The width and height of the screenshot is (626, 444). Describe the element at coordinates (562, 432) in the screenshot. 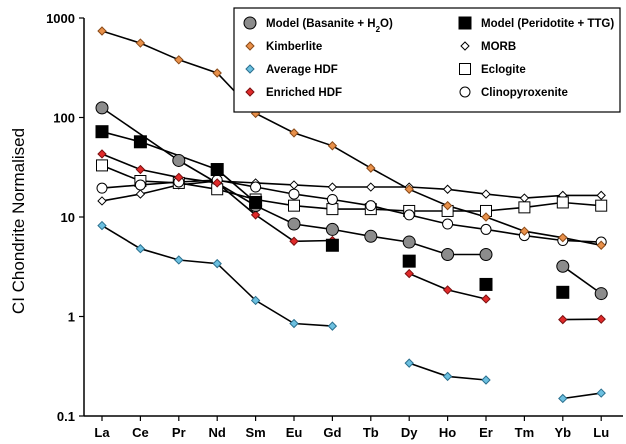

I see `x-tick-label: Yb` at that location.